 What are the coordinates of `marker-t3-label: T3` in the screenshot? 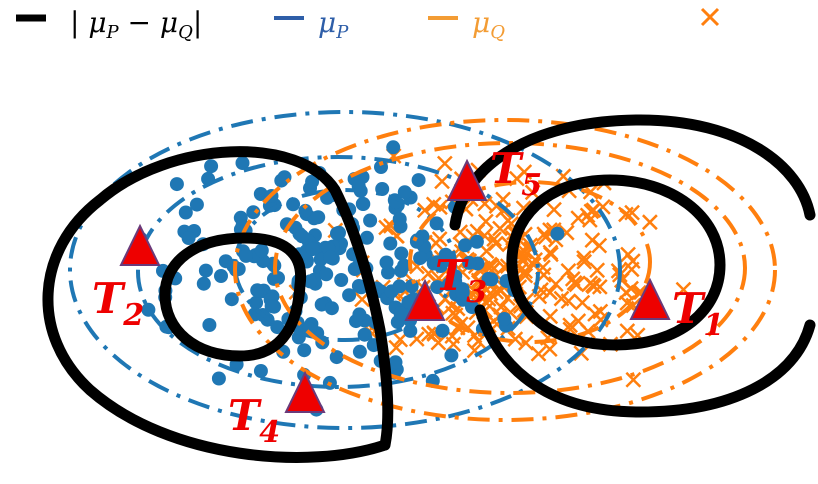 It's located at (461, 280).